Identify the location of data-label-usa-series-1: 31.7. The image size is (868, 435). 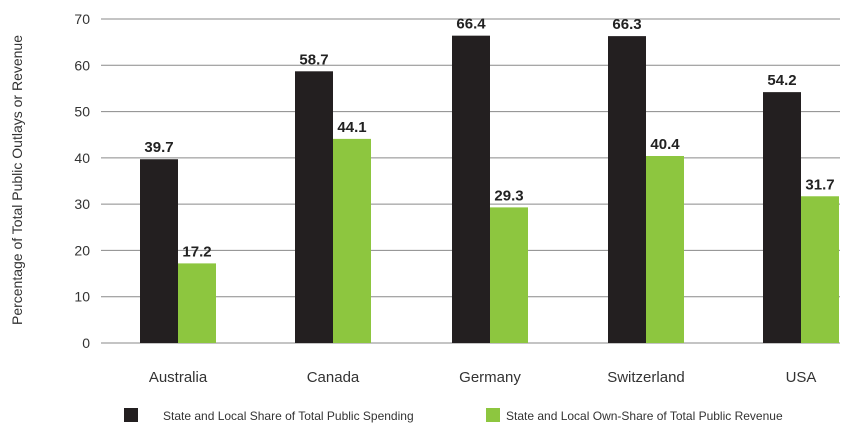
(819, 184).